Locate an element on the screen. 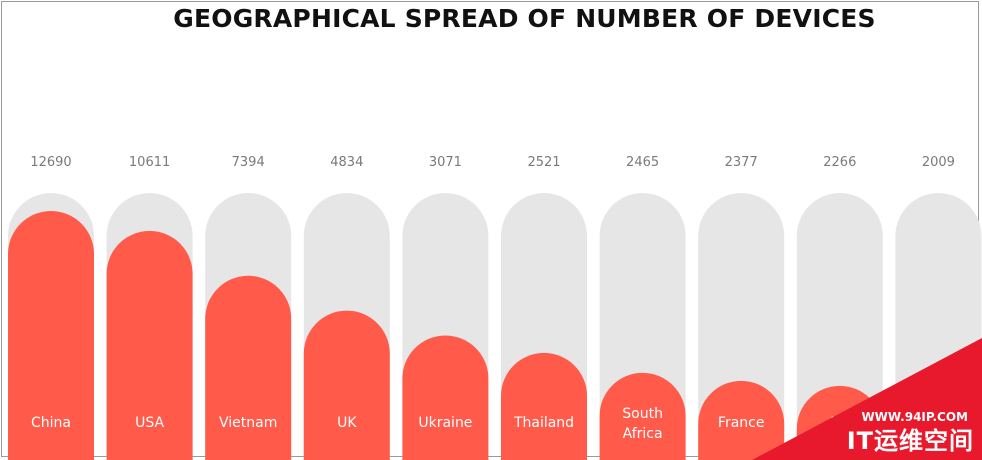  value-label-germany: 2009 is located at coordinates (938, 162).